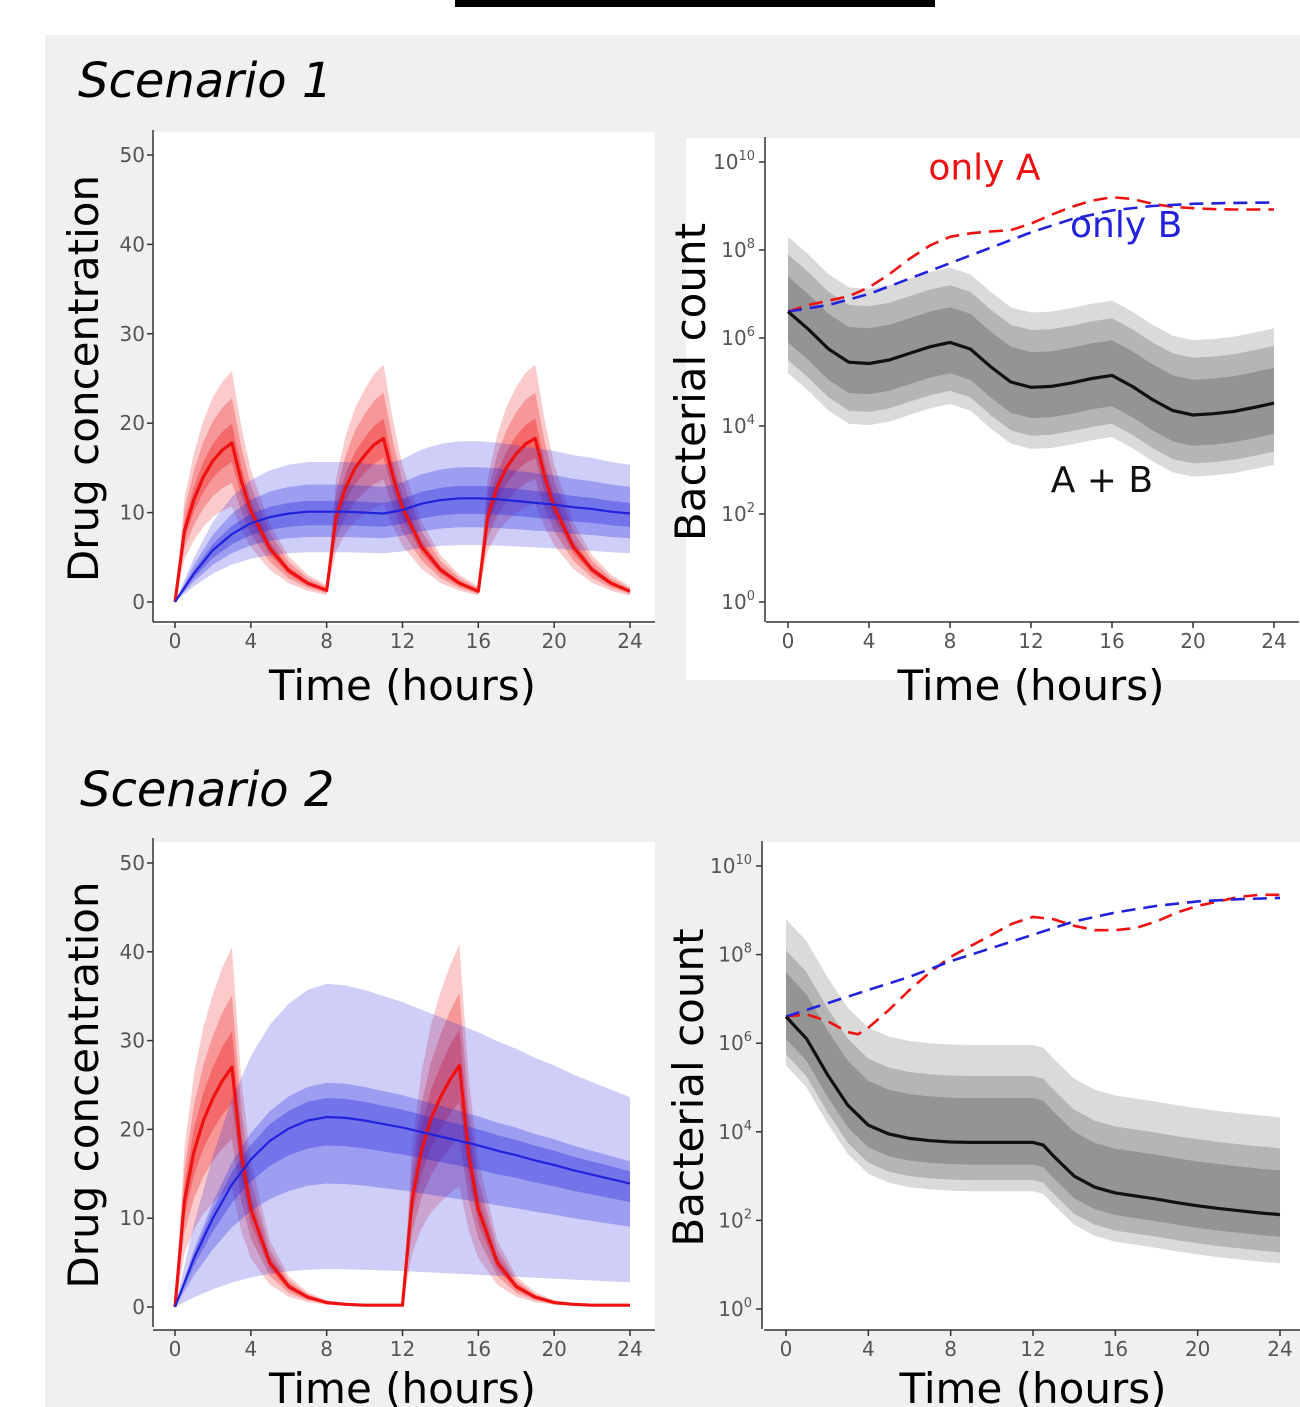 The height and width of the screenshot is (1407, 1300). What do you see at coordinates (1102, 480) in the screenshot?
I see `annotation-label: A + B` at bounding box center [1102, 480].